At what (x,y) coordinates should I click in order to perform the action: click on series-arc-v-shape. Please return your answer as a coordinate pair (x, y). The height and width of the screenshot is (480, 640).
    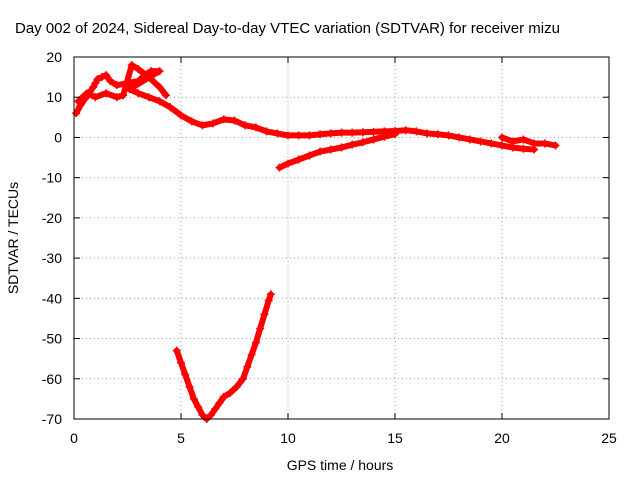
    Looking at the image, I should click on (223, 356).